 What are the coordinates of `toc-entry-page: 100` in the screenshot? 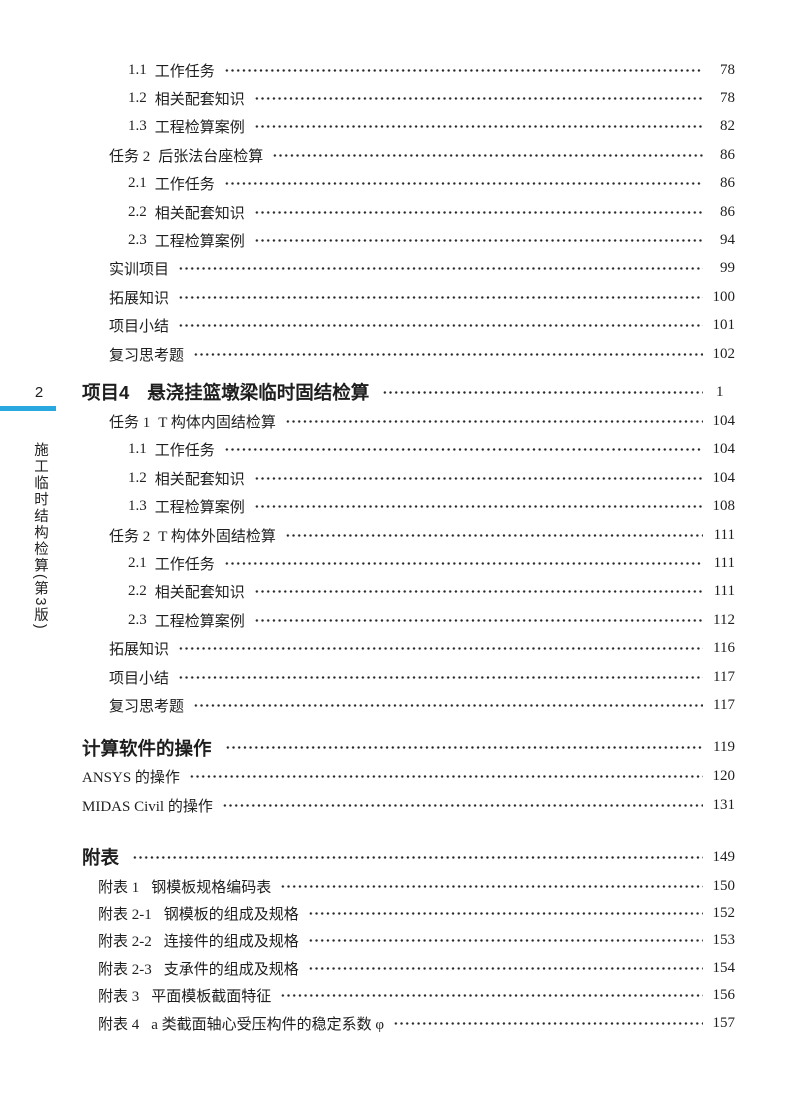 It's located at (724, 296).